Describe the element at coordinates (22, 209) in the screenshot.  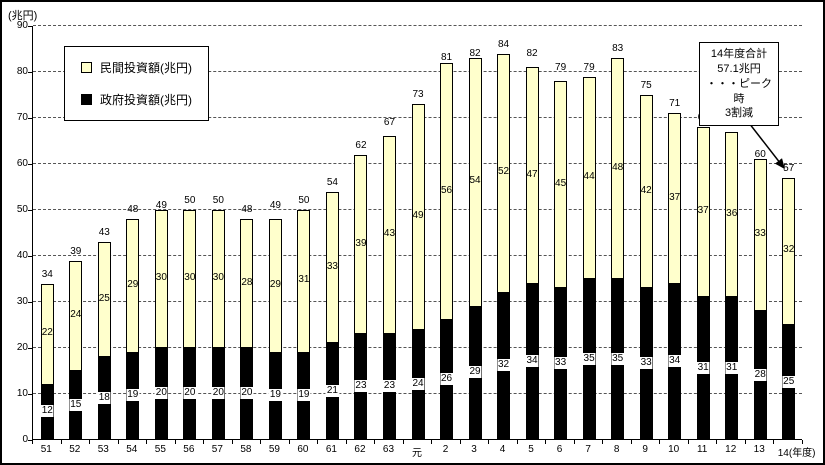
I see `y-axis-tick-label: 50` at that location.